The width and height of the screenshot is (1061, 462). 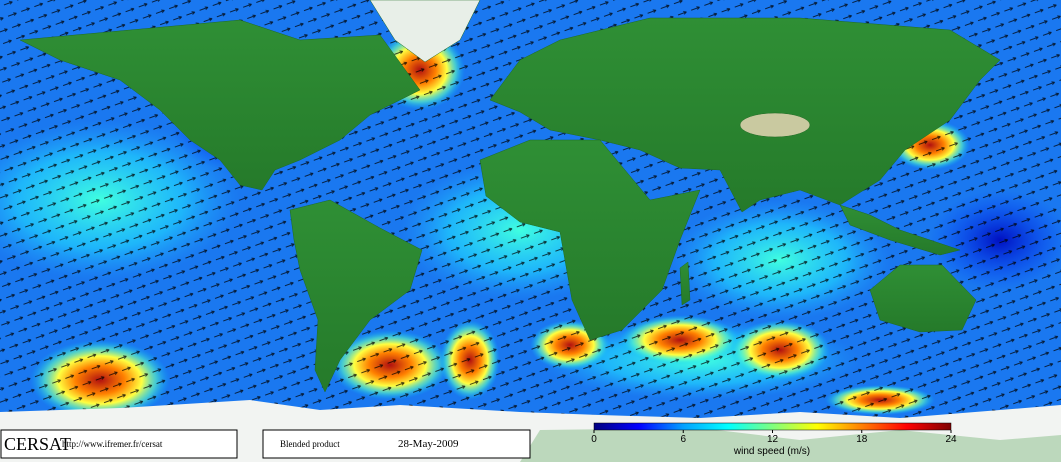 What do you see at coordinates (923, 298) in the screenshot?
I see `australia` at bounding box center [923, 298].